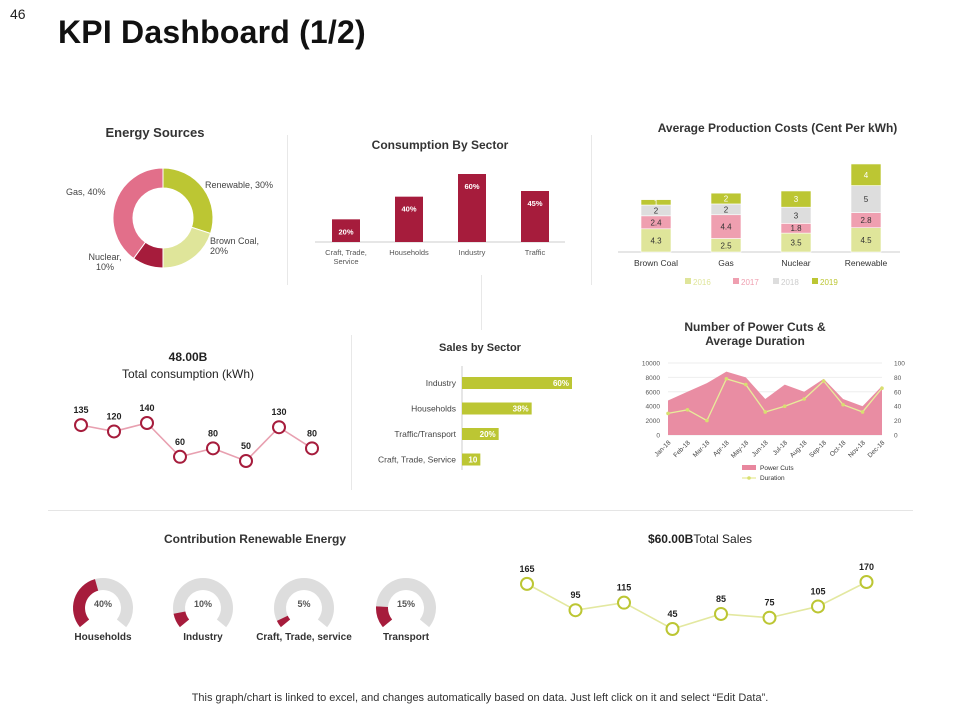  I want to click on sales-sector-title: Sales by Sector, so click(480, 348).